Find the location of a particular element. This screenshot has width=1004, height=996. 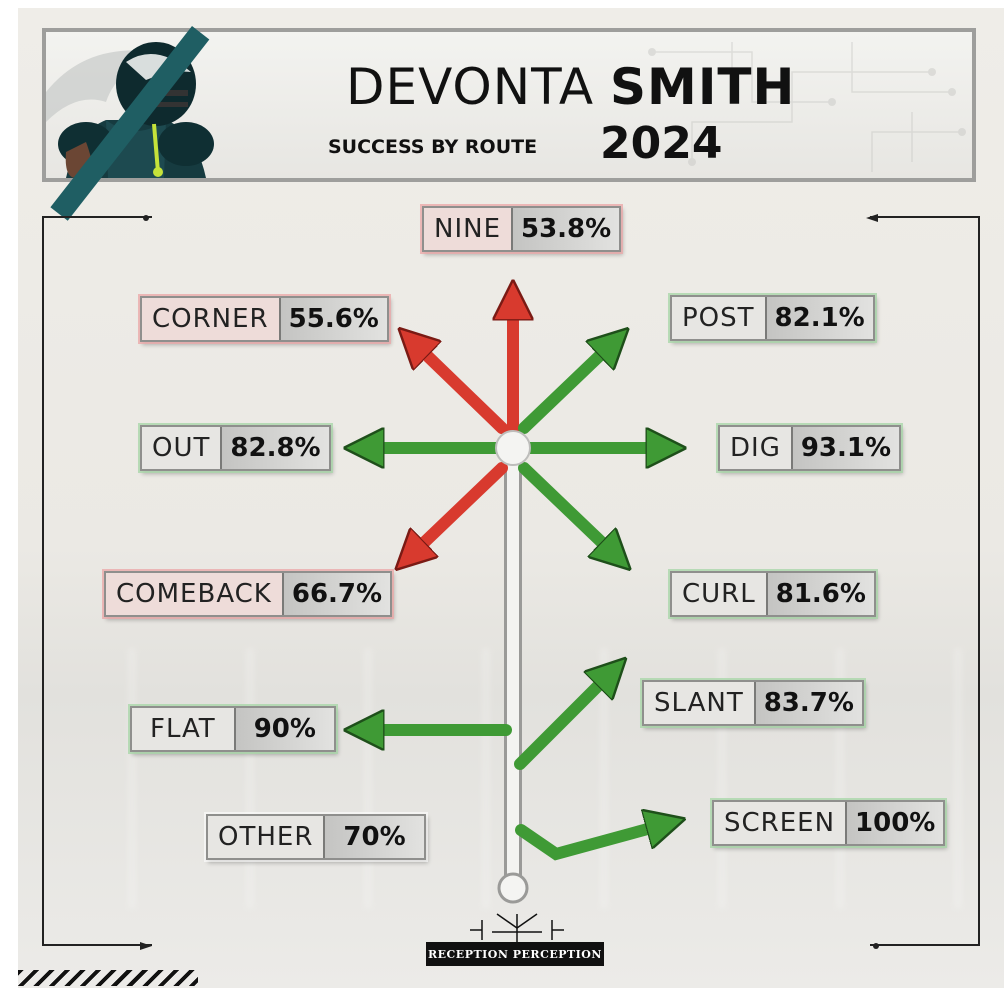

route-success-rate: 90% is located at coordinates (284, 729).